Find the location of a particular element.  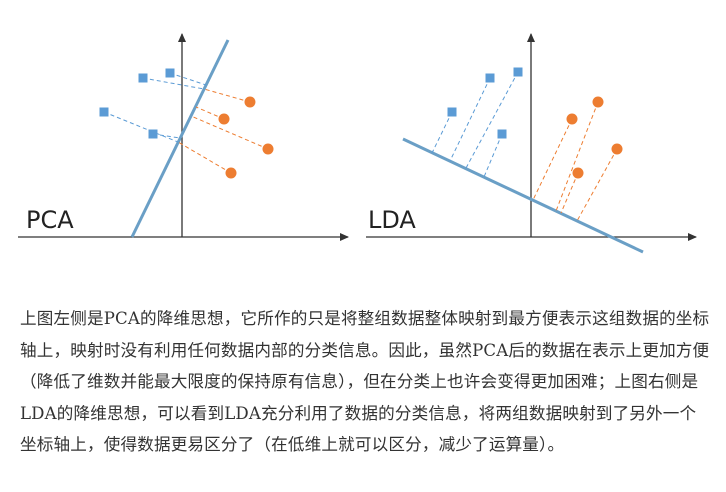

lda-dash-a4 is located at coordinates (493, 155).